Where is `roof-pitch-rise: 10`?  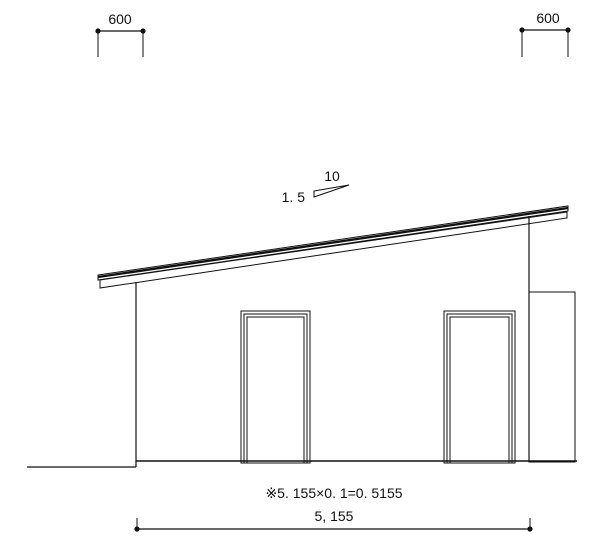 roof-pitch-rise: 10 is located at coordinates (332, 176).